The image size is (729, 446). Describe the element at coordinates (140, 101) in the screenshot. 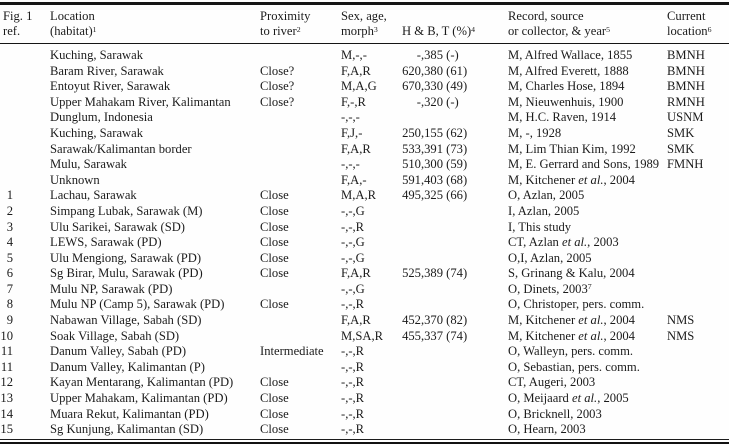

I see `cell-location: Upper Mahakam River, Kalimantan` at that location.